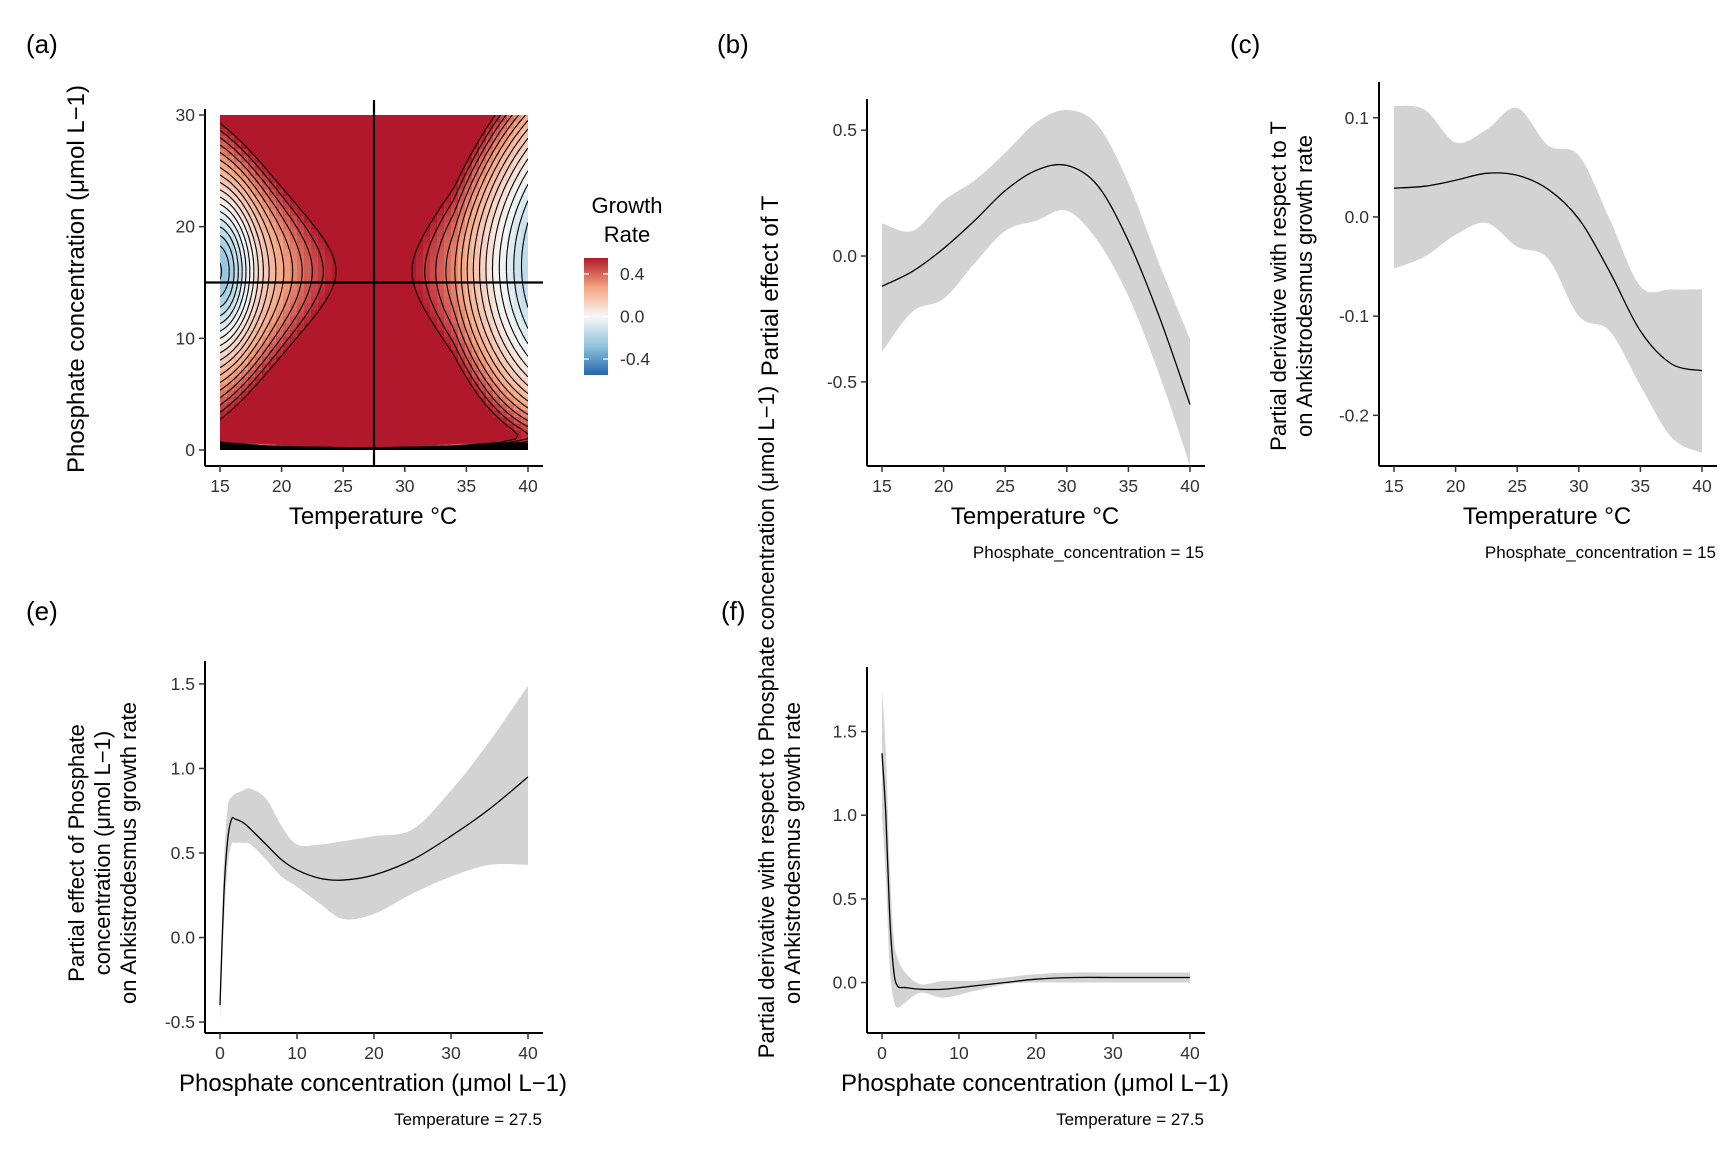 Image resolution: width=1728 pixels, height=1152 pixels. What do you see at coordinates (374, 1053) in the screenshot?
I see `e-x-tick-label: 20` at bounding box center [374, 1053].